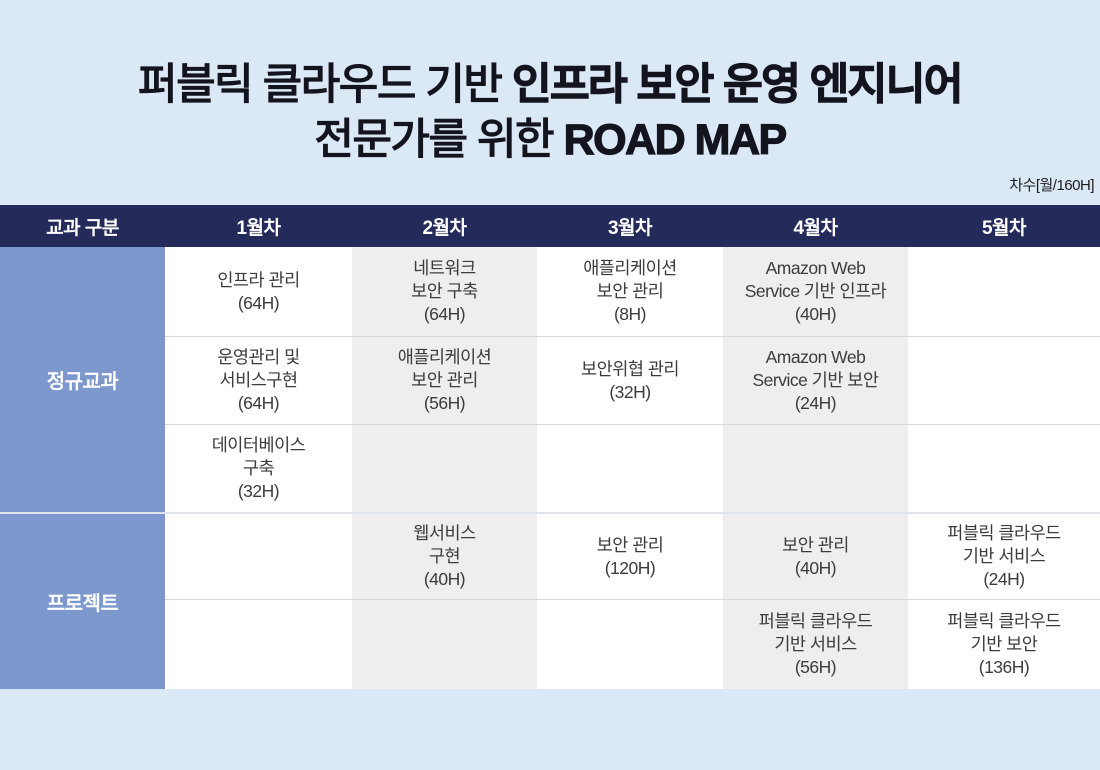  I want to click on course-cell: 인프라 관리 (64H), so click(258, 292).